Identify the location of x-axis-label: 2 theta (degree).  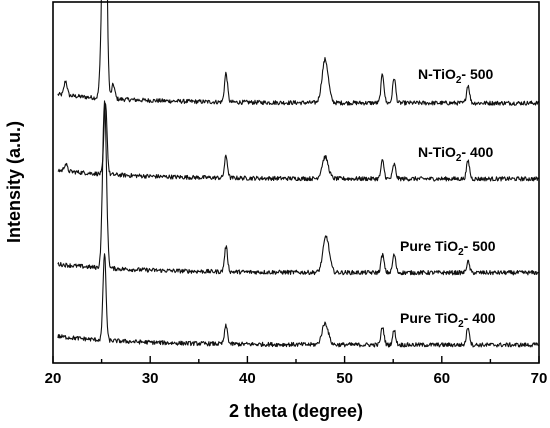
(296, 411).